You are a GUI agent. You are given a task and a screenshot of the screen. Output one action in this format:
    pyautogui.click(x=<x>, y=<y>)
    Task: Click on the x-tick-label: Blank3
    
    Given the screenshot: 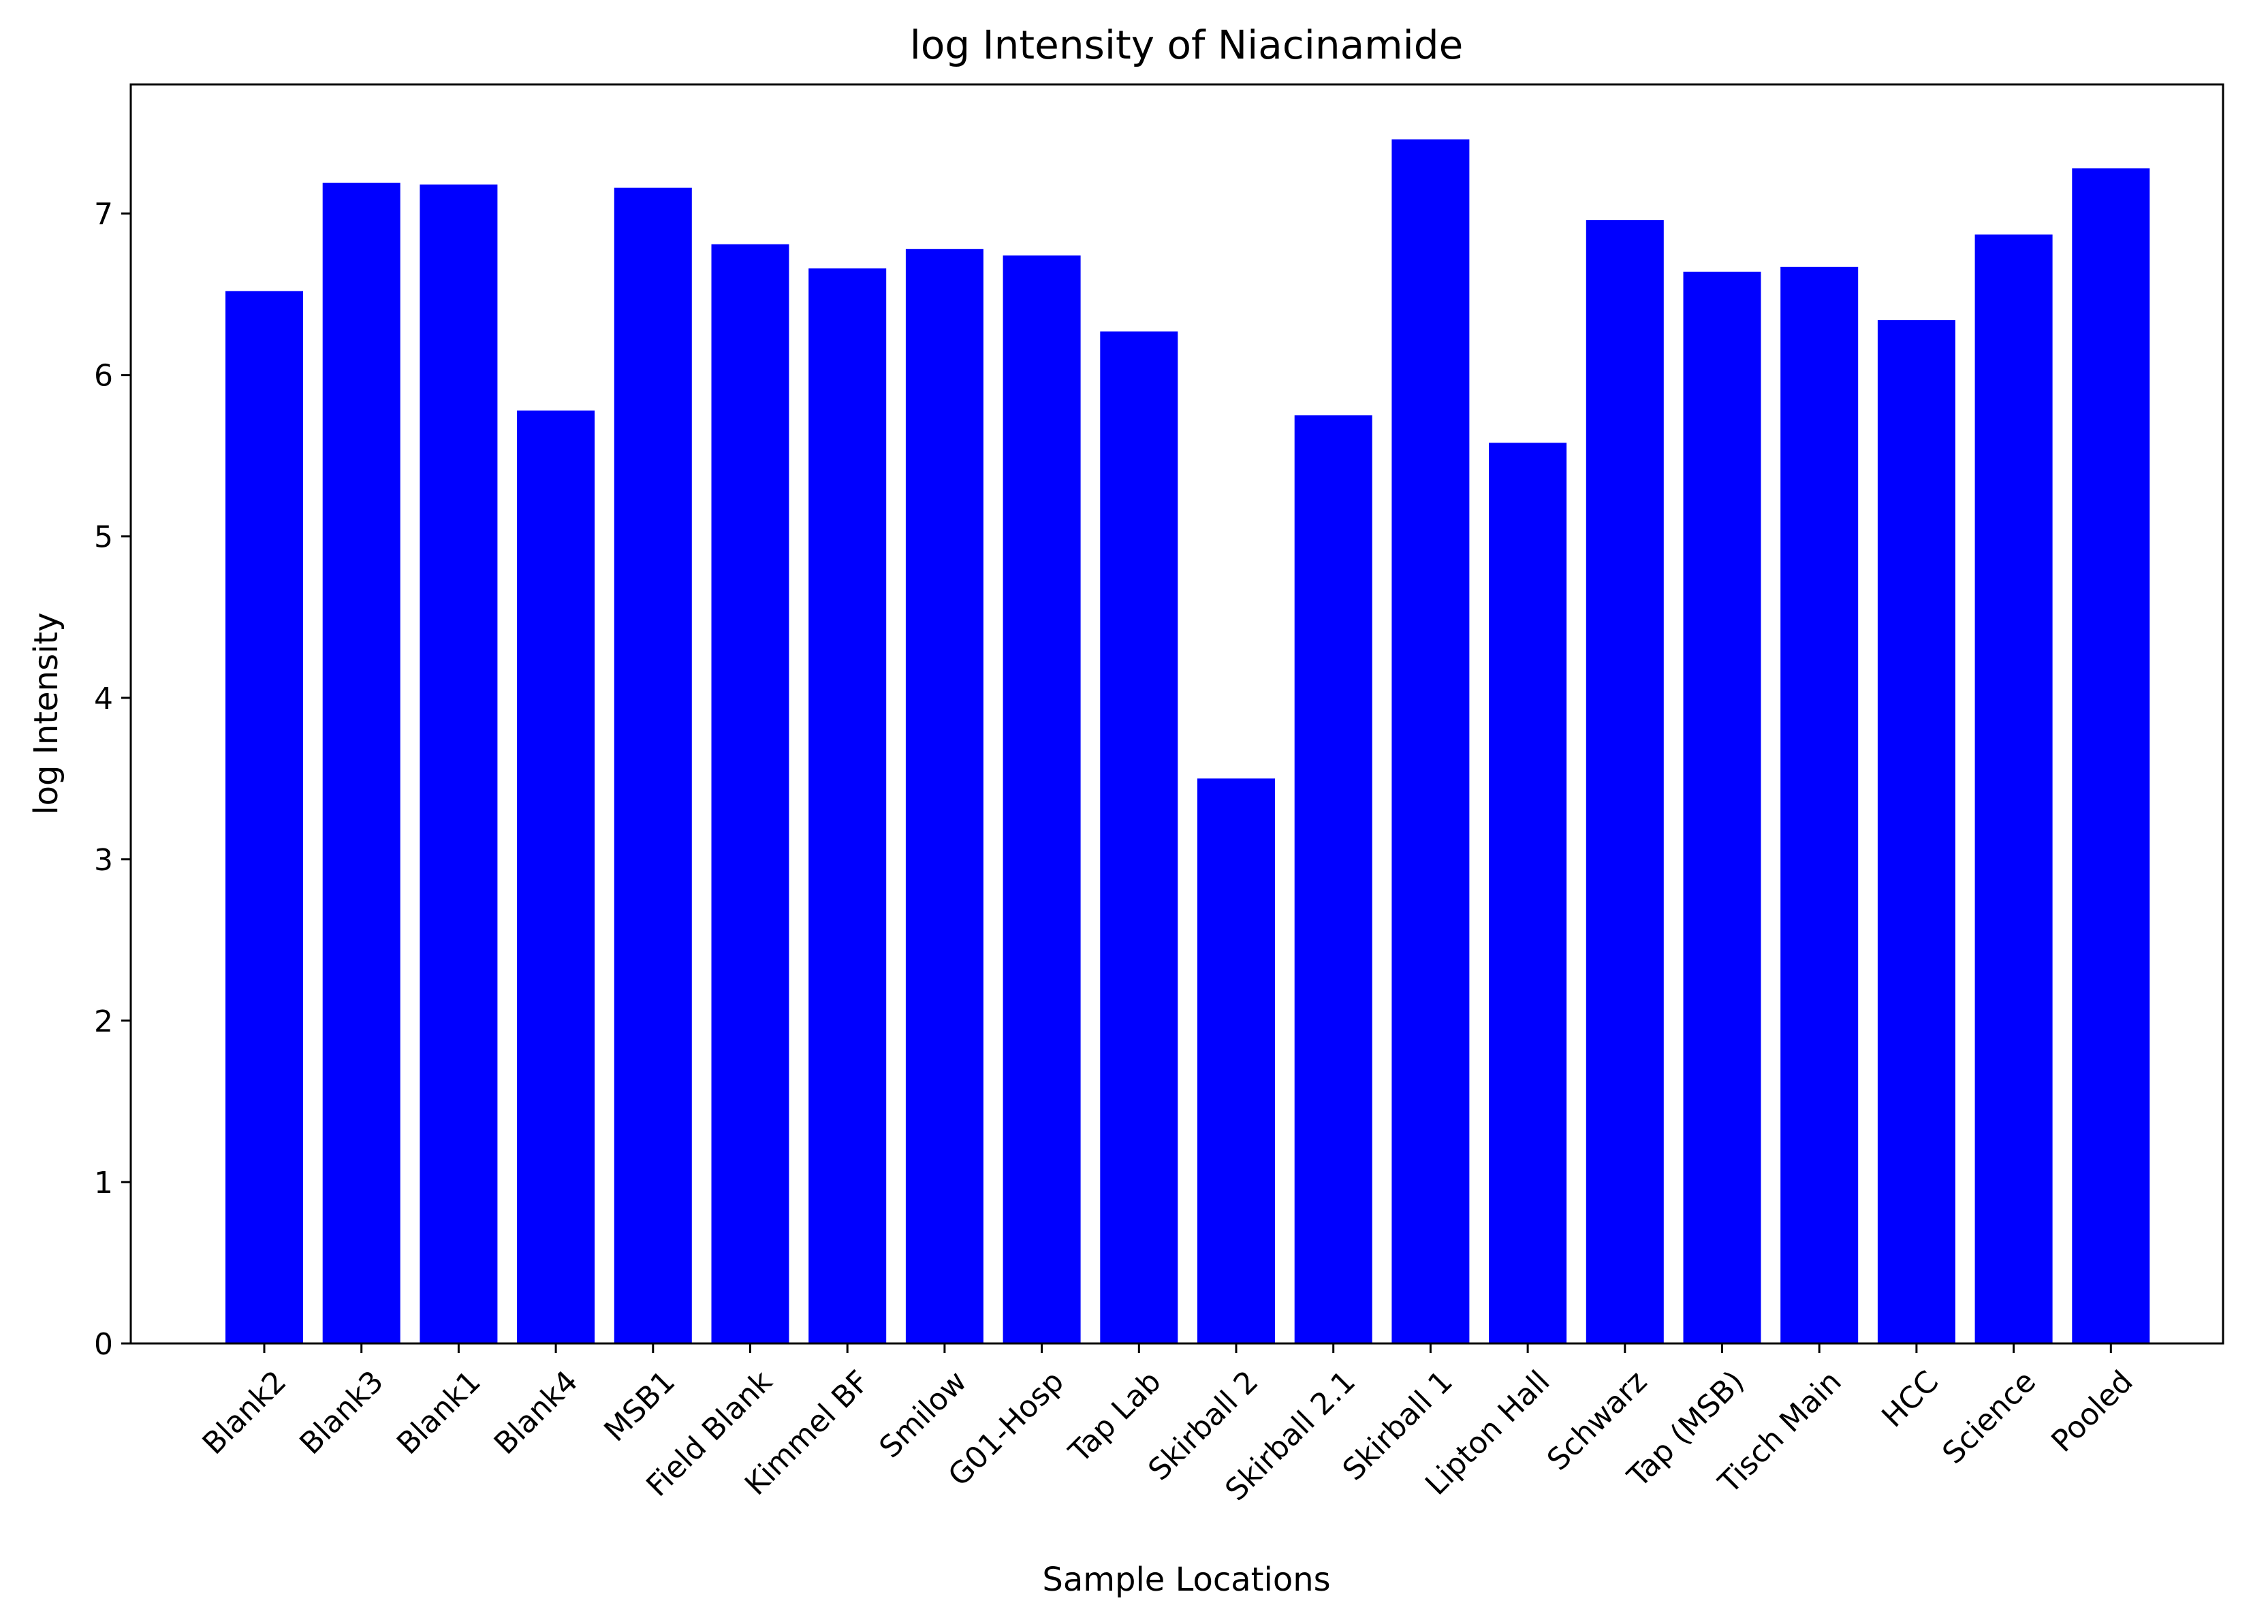 What is the action you would take?
    pyautogui.click(x=341, y=1413)
    